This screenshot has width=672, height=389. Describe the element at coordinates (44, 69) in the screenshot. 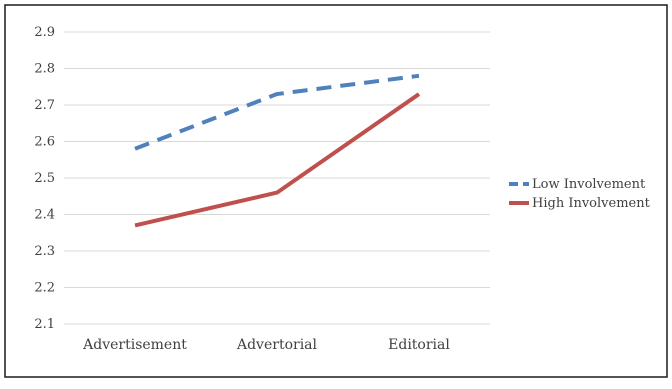

I see `y-tick-label: 2.8` at that location.